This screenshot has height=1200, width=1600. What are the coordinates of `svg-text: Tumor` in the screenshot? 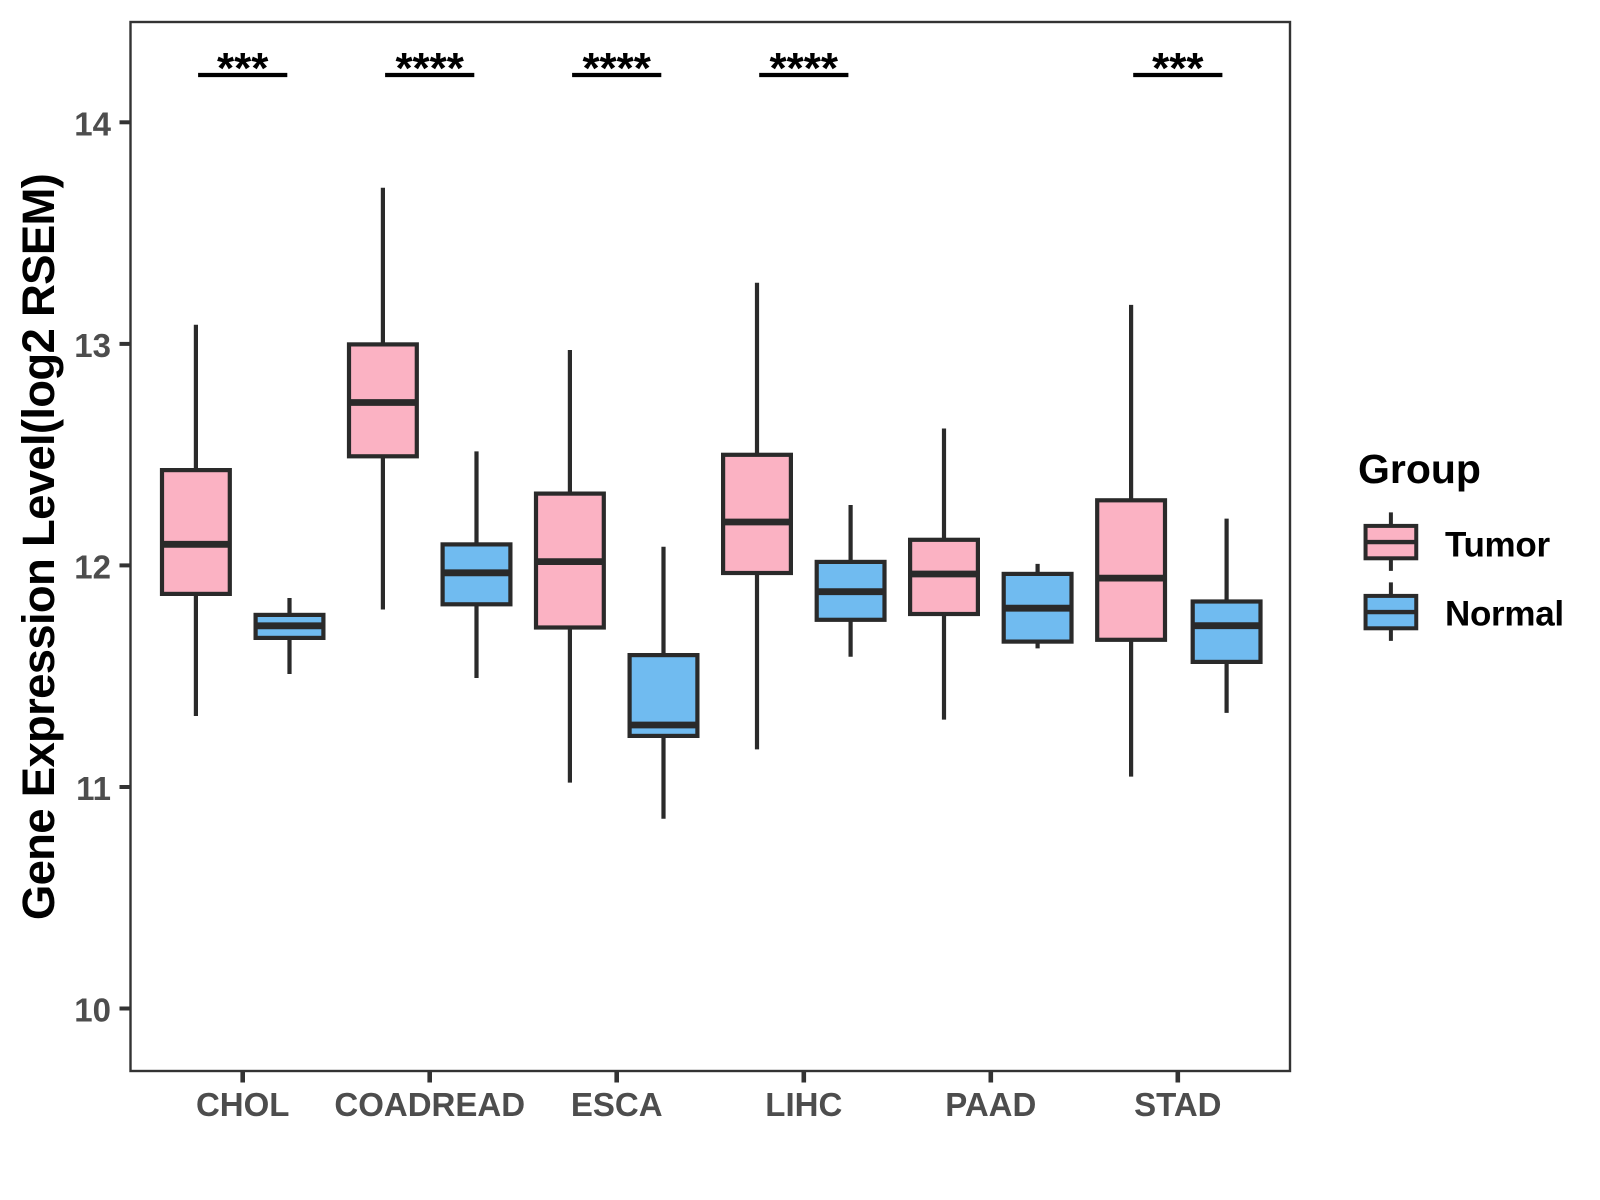 It's located at (1497, 545).